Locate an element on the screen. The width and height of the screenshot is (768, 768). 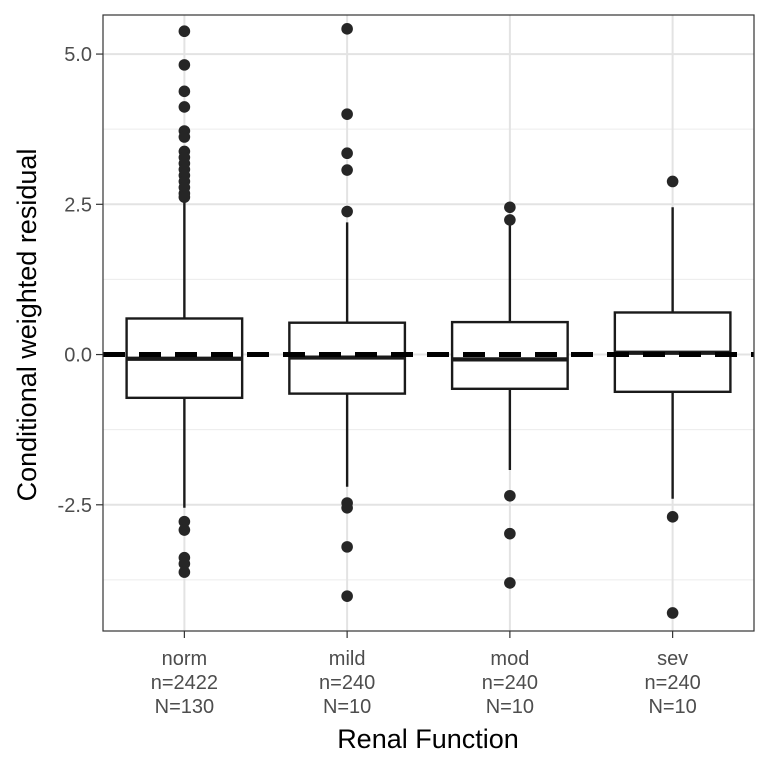
x-tick-label-mod: mod n=240 N=10 is located at coordinates (510, 683).